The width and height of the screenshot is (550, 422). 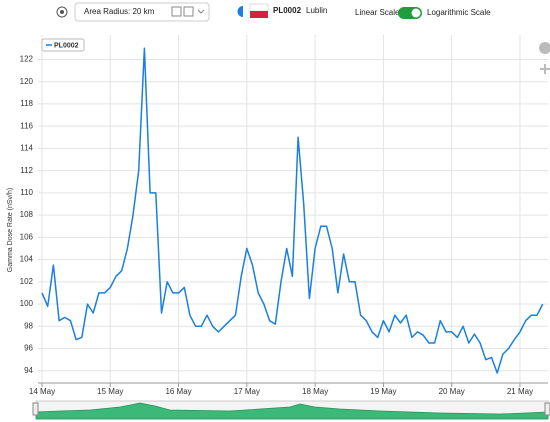 I want to click on y-axis-title: Gamma Dose Rate (nSv/h), so click(x=10, y=230).